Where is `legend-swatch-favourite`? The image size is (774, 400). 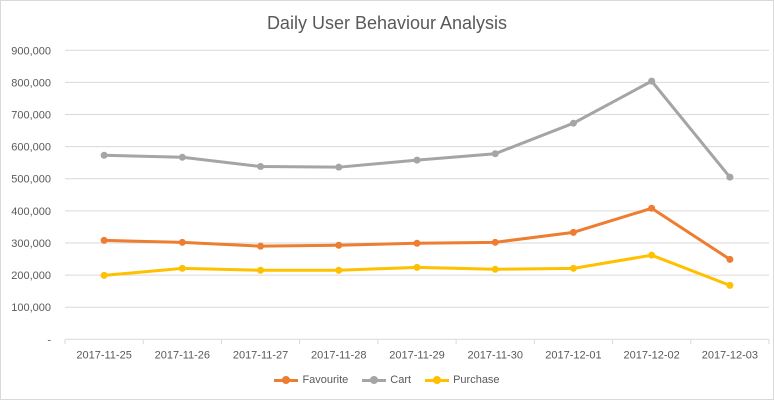
legend-swatch-favourite is located at coordinates (286, 380).